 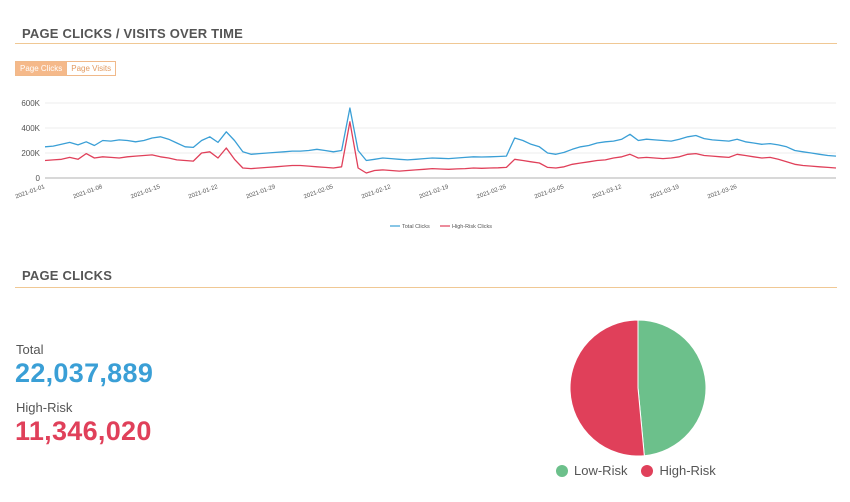 What do you see at coordinates (30, 128) in the screenshot?
I see `y-tick-label: 400K` at bounding box center [30, 128].